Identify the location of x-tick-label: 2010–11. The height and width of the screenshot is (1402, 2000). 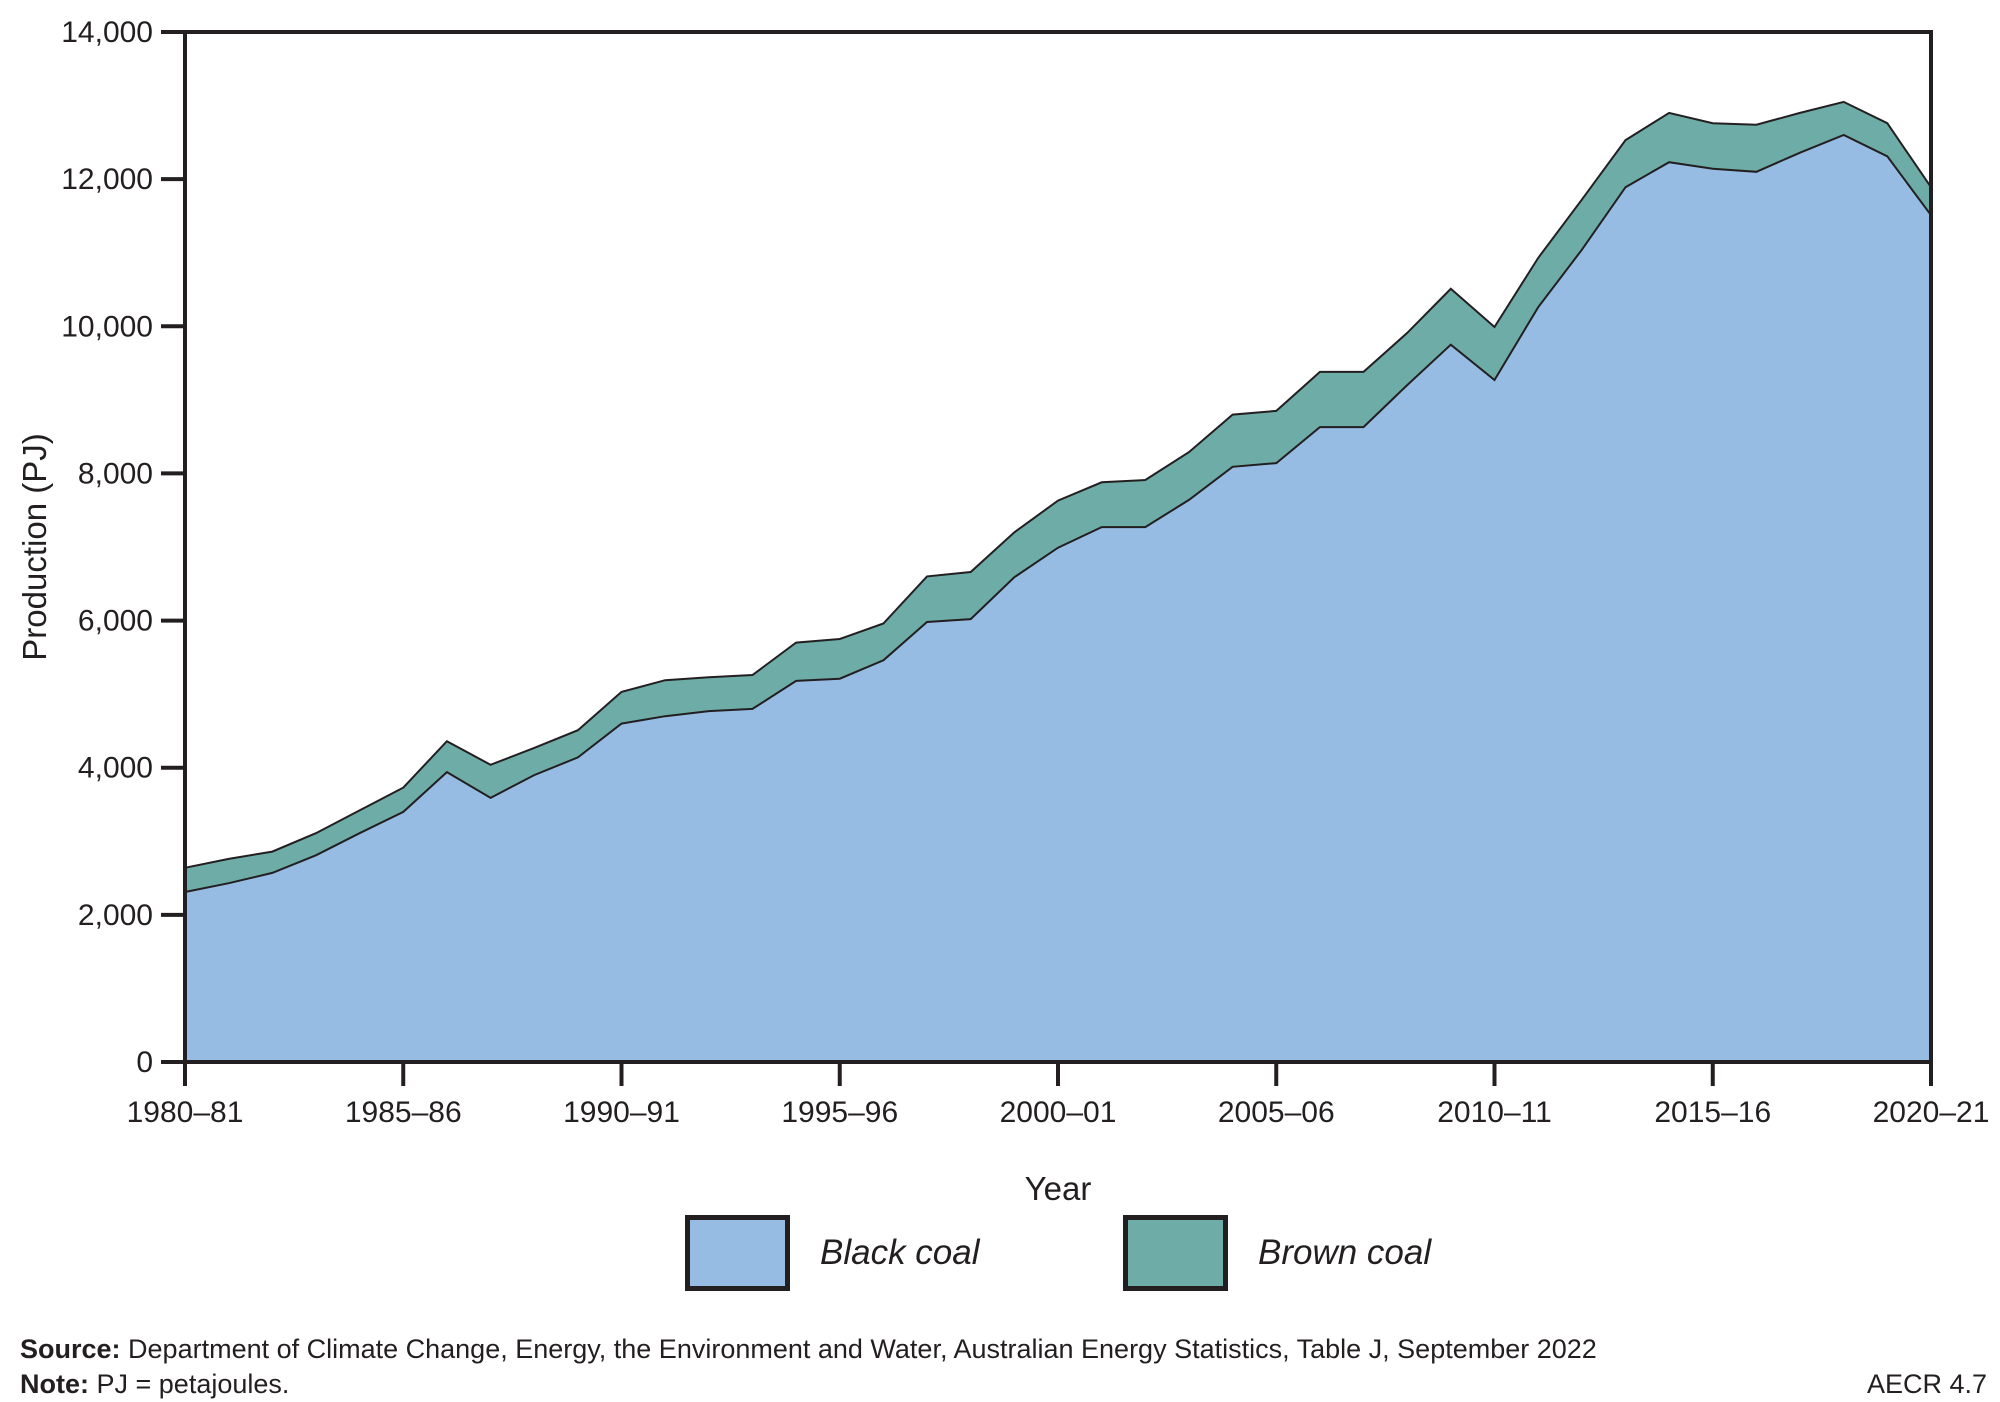
(1494, 1112).